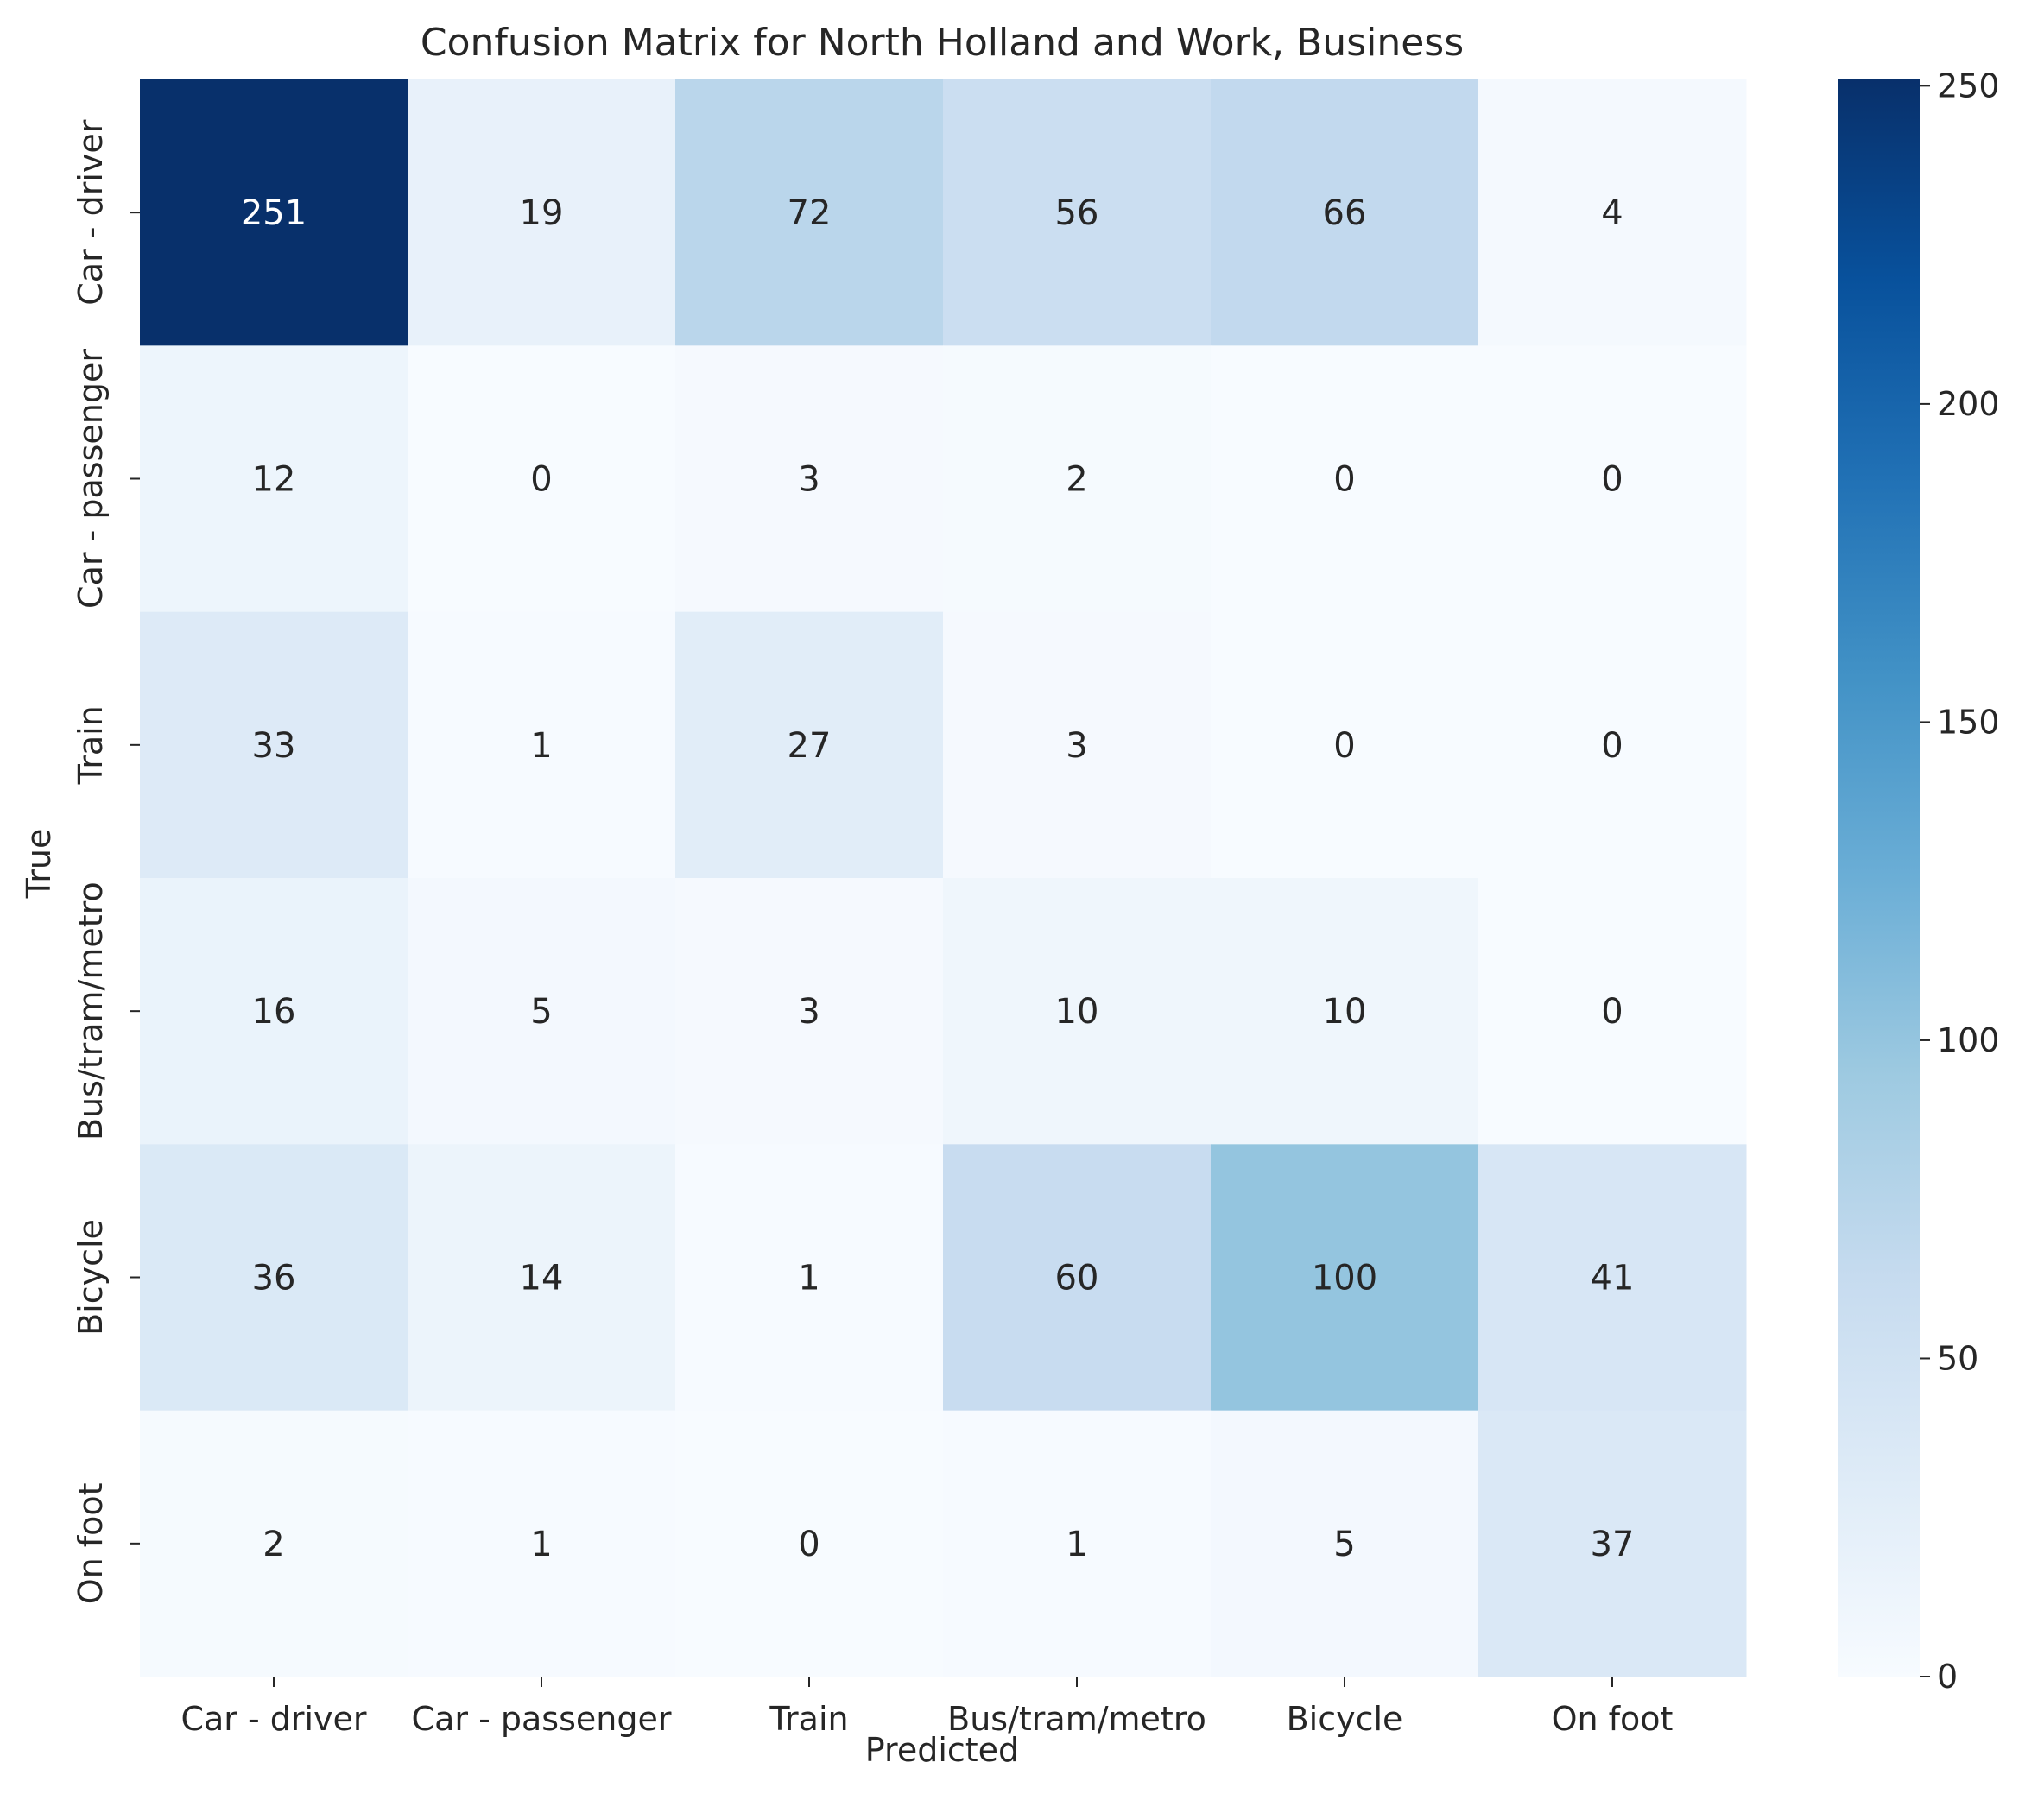 The height and width of the screenshot is (1813, 2044). I want to click on heatmap-cell-r3-c2, so click(809, 1011).